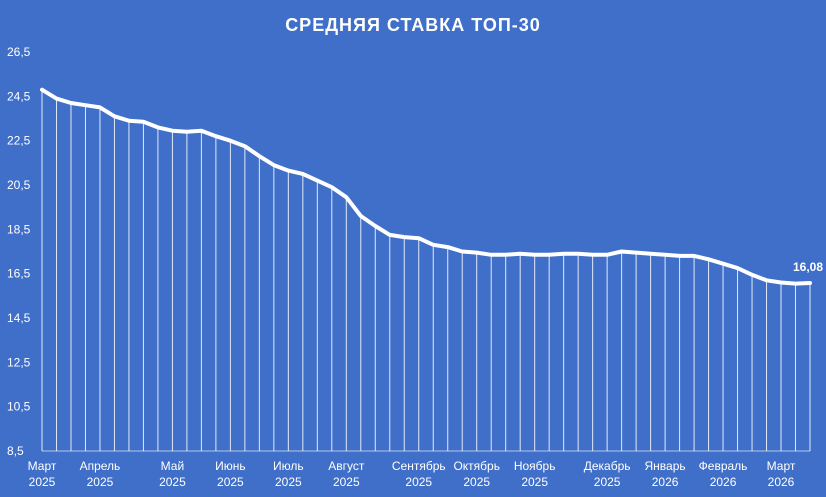 The image size is (826, 497). What do you see at coordinates (476, 474) in the screenshot?
I see `x-tick-label: Октябрь 2025` at bounding box center [476, 474].